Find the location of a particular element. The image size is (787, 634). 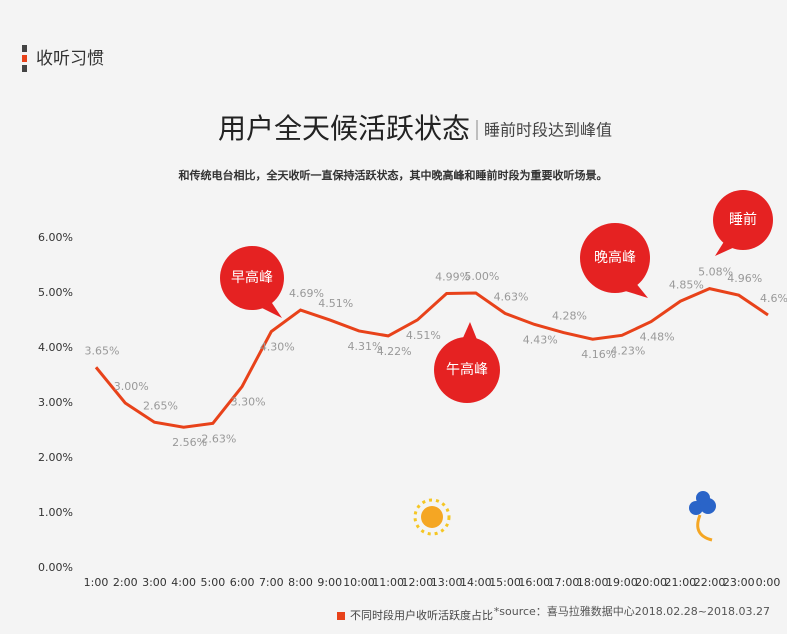

data-label: 2.63% is located at coordinates (218, 438).